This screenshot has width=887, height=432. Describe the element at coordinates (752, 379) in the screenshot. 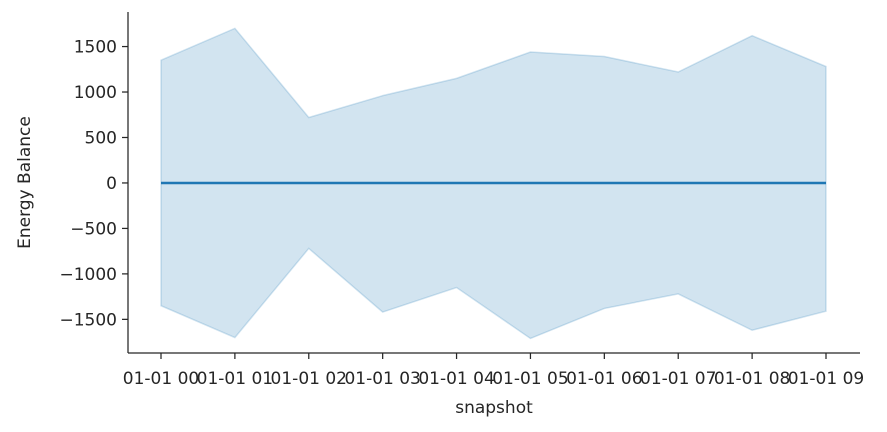

I see `x-tick-label: 01-01 08` at that location.